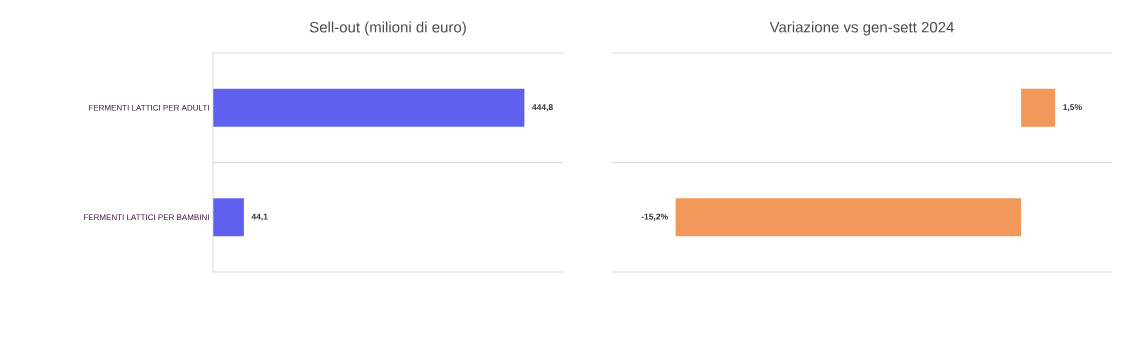  Describe the element at coordinates (387, 28) in the screenshot. I see `chart-title: Sell-out (milioni di euro)` at that location.